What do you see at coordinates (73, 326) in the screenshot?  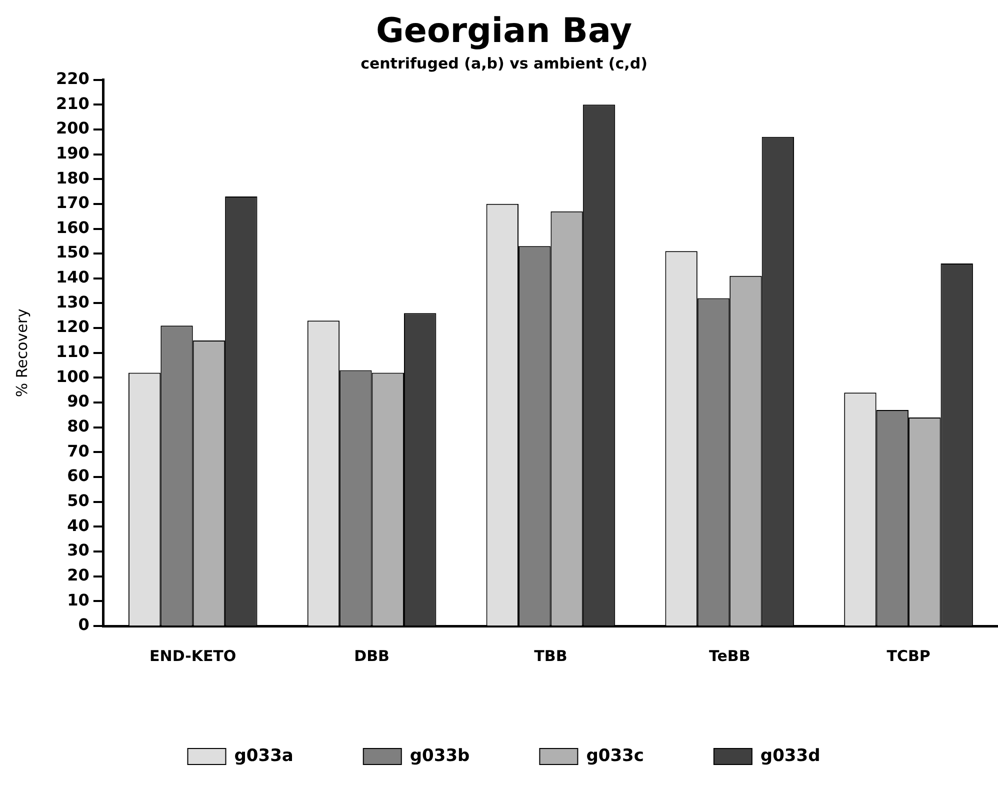 I see `y-tick-label: 120` at bounding box center [73, 326].